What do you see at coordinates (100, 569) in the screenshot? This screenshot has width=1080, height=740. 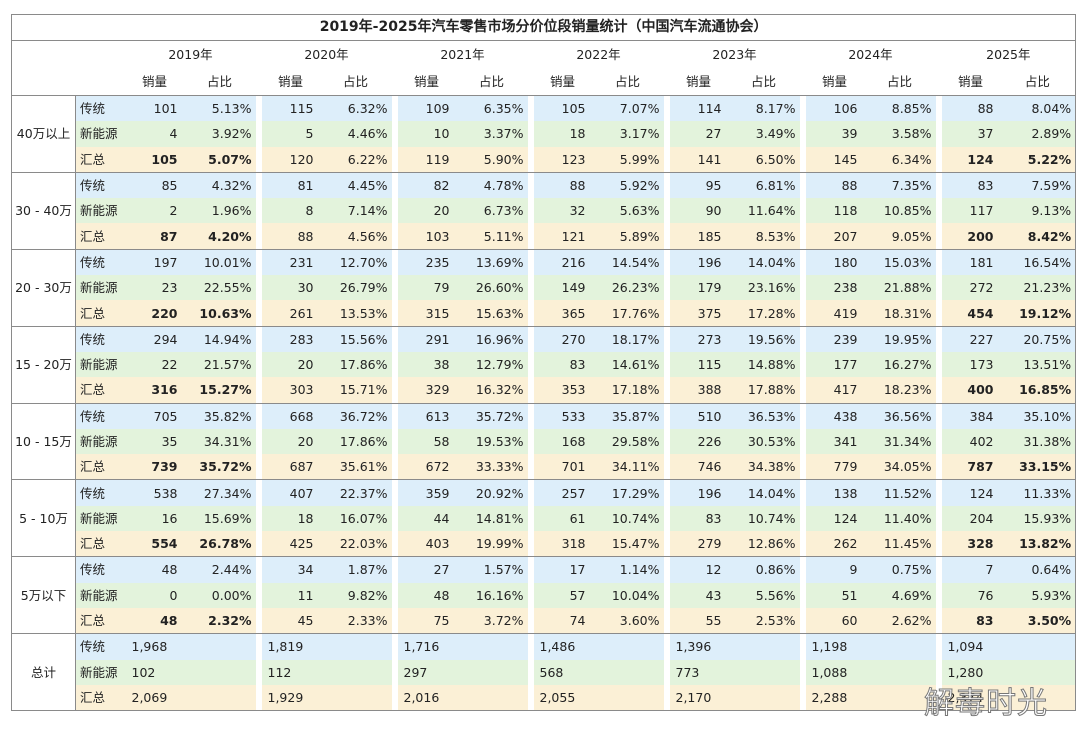 I see `row-type-label: 传统` at bounding box center [100, 569].